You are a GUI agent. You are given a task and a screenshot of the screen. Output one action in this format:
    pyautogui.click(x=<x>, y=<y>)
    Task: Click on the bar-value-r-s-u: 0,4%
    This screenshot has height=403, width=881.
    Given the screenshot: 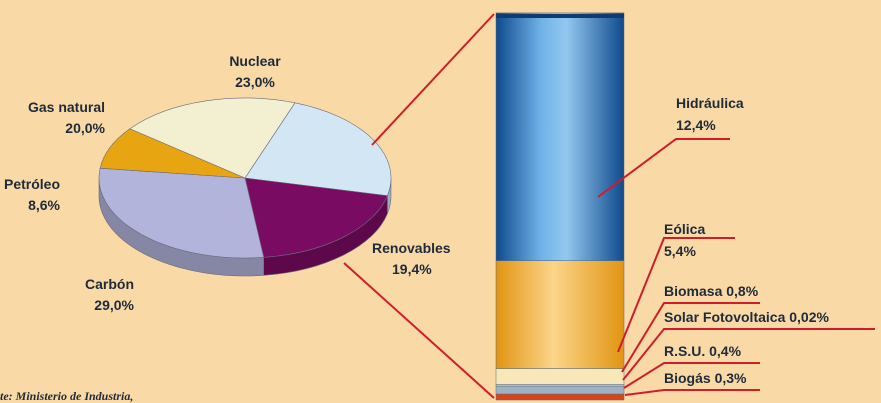 What is the action you would take?
    pyautogui.click(x=725, y=351)
    